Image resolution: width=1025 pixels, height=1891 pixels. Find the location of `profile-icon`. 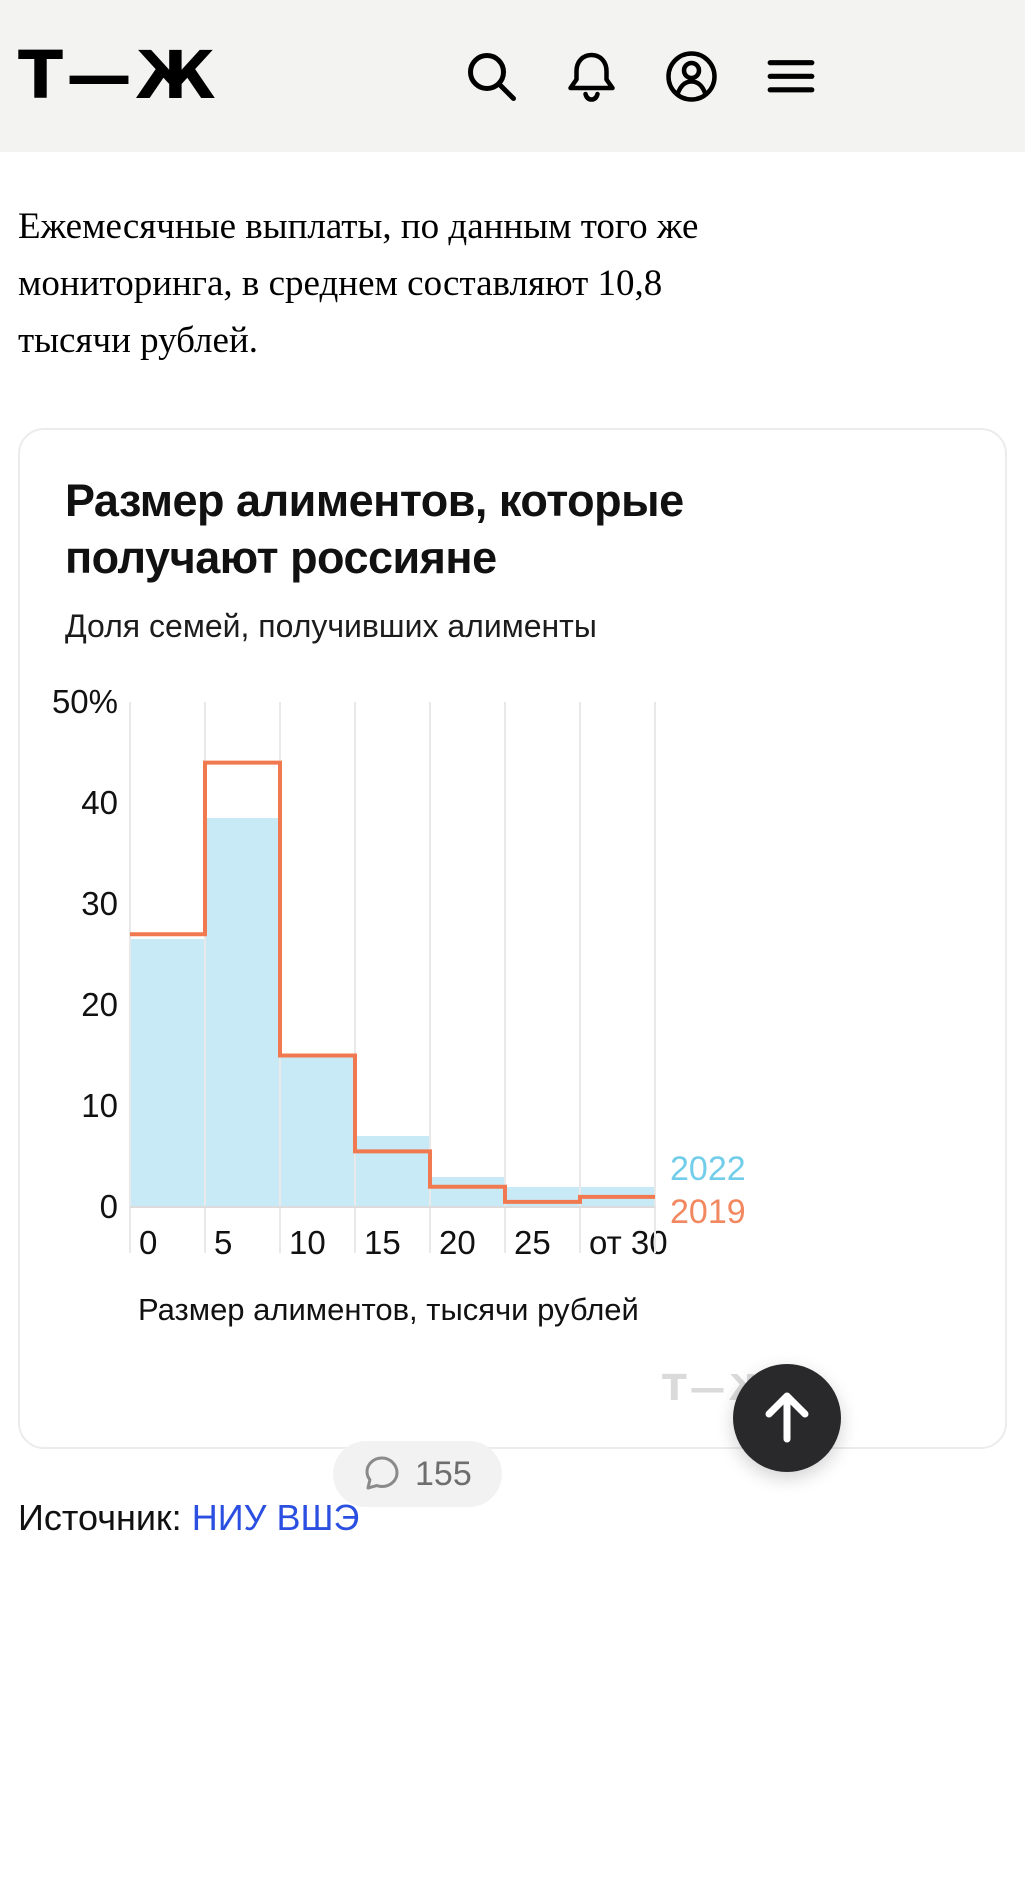

profile-icon is located at coordinates (691, 76).